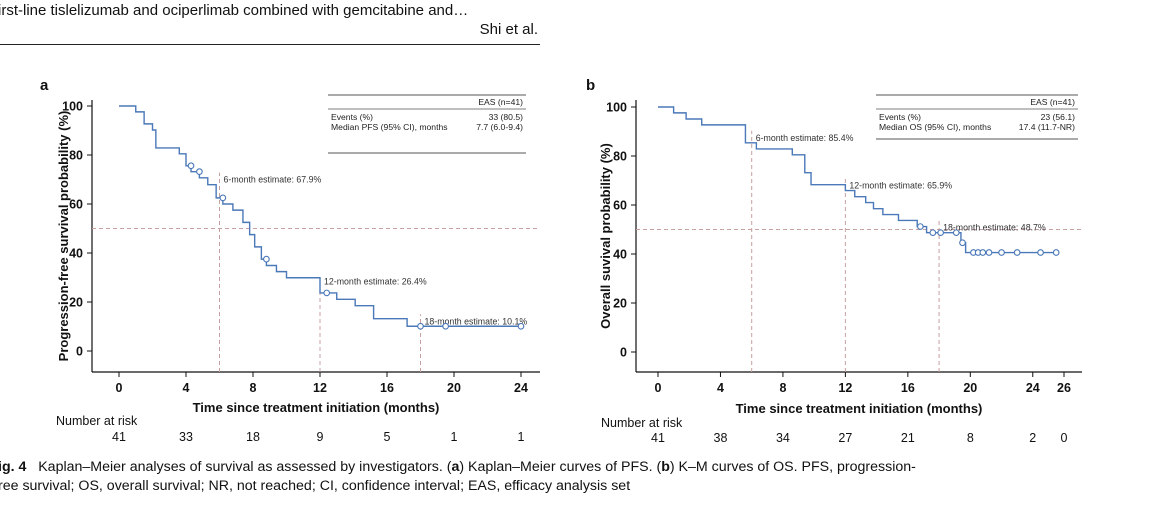  What do you see at coordinates (375, 281) in the screenshot?
I see `estimate-label: 12-month estimate: 26.4%` at bounding box center [375, 281].